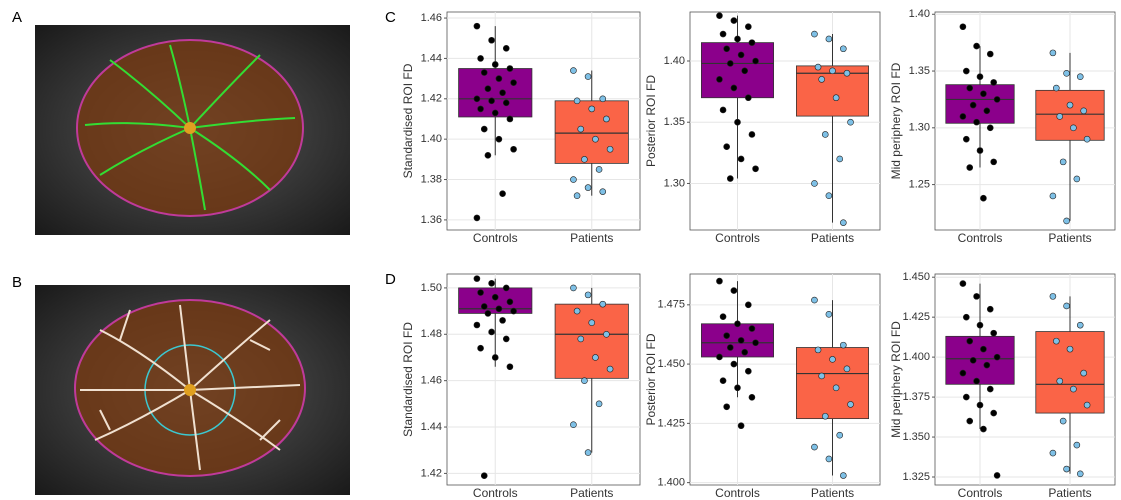 Image resolution: width=1121 pixels, height=500 pixels. What do you see at coordinates (651, 121) in the screenshot?
I see `y-axis-label: Posterior ROI FD` at bounding box center [651, 121].